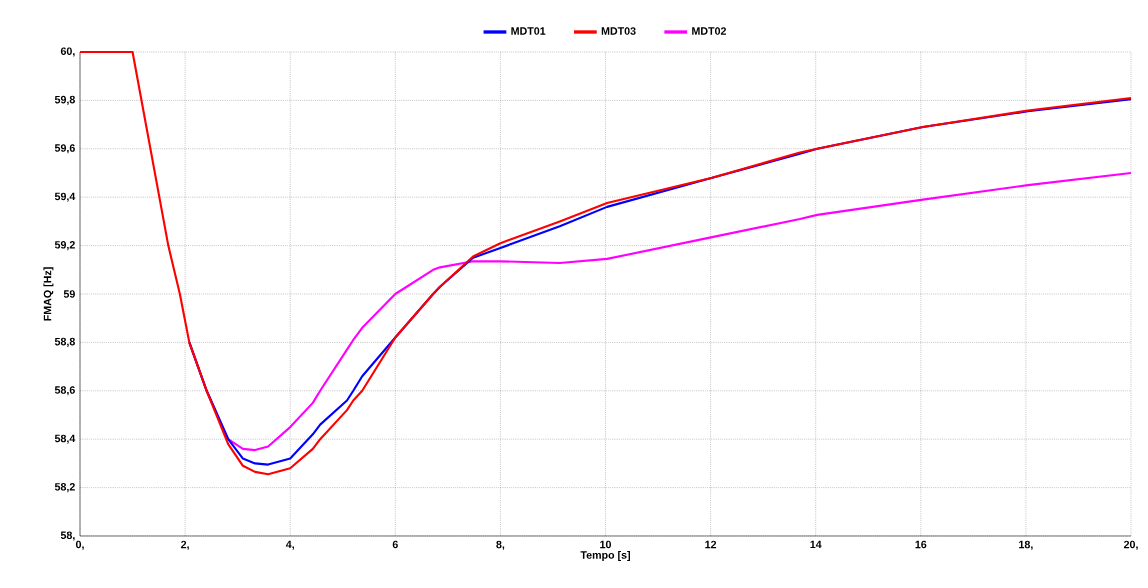 The width and height of the screenshot is (1148, 588). Describe the element at coordinates (67, 52) in the screenshot. I see `y-tick-label: 60,` at that location.